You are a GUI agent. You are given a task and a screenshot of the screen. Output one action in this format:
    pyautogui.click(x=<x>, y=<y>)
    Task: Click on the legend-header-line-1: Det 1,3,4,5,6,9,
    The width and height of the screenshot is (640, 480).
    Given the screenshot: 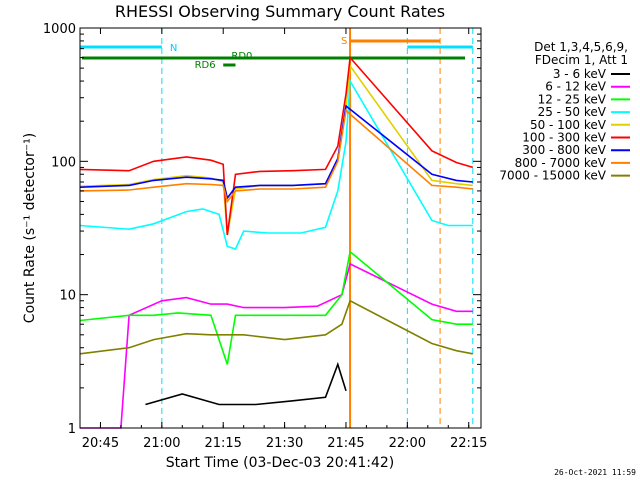 What is the action you would take?
    pyautogui.click(x=581, y=47)
    